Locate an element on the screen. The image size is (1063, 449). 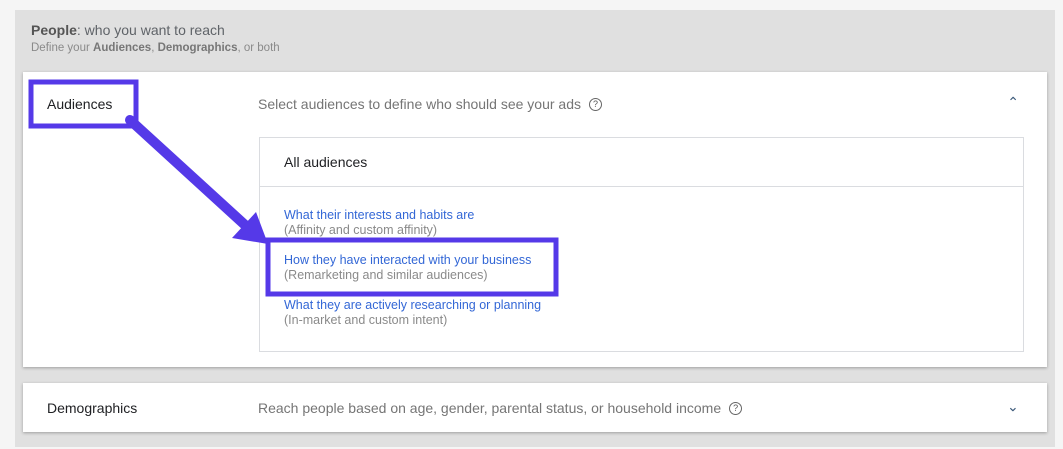
all-audiences-title: All audiences is located at coordinates (641, 162).